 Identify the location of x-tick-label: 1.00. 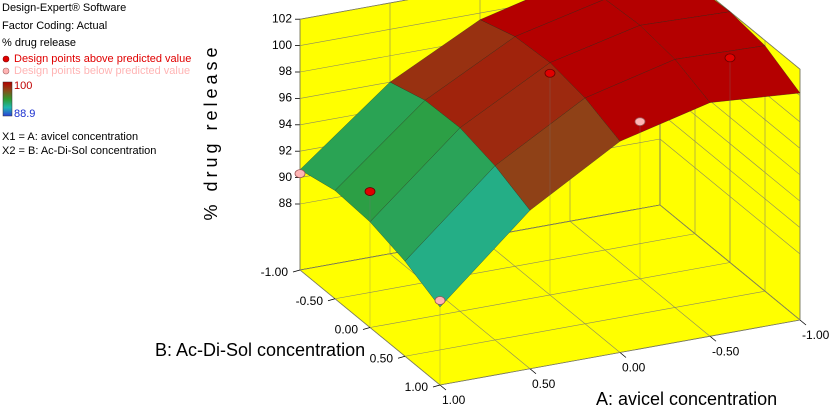
(454, 400).